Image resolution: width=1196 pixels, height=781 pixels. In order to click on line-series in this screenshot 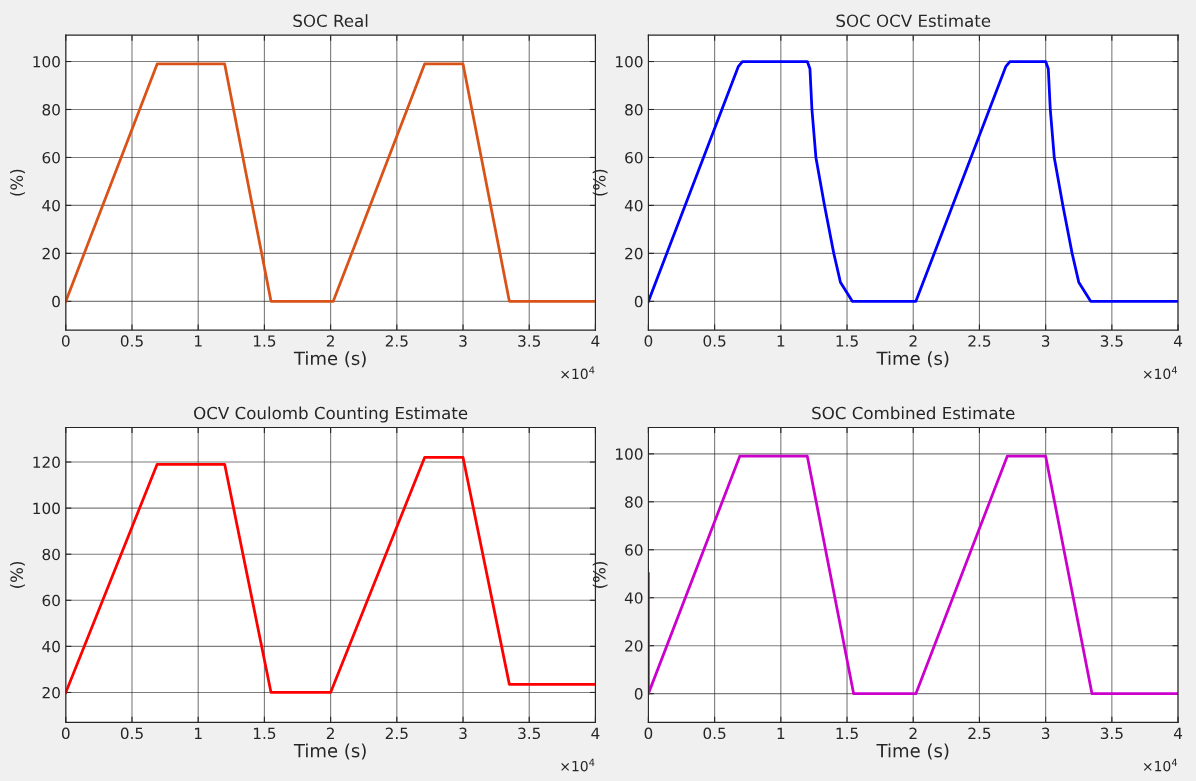, I will do `click(913, 181)`.